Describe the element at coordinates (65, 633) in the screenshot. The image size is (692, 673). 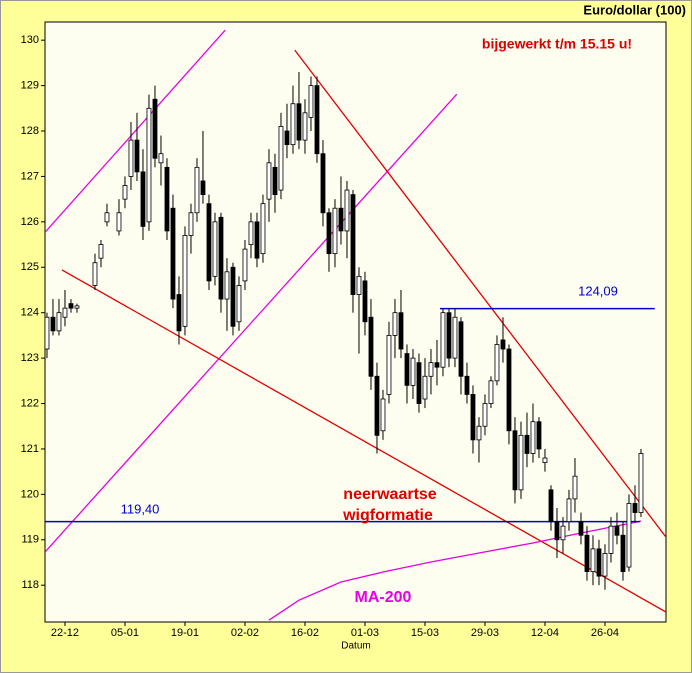
I see `x-tick-label: 22-12` at that location.